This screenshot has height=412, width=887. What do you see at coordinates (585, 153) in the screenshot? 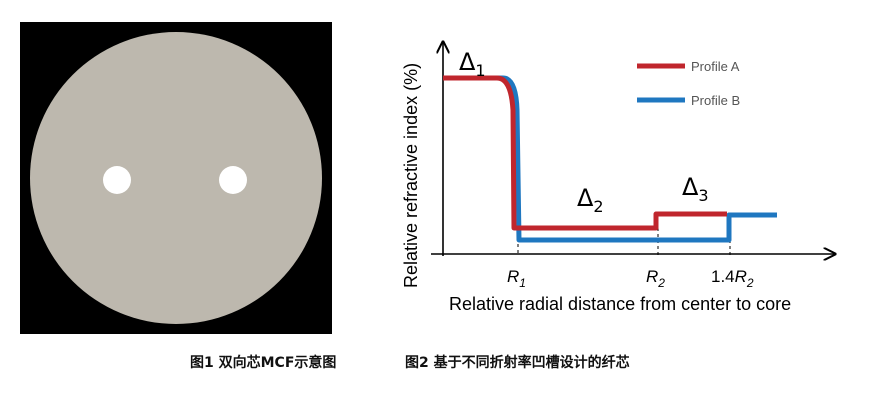
I see `profile-a-curve` at bounding box center [585, 153].